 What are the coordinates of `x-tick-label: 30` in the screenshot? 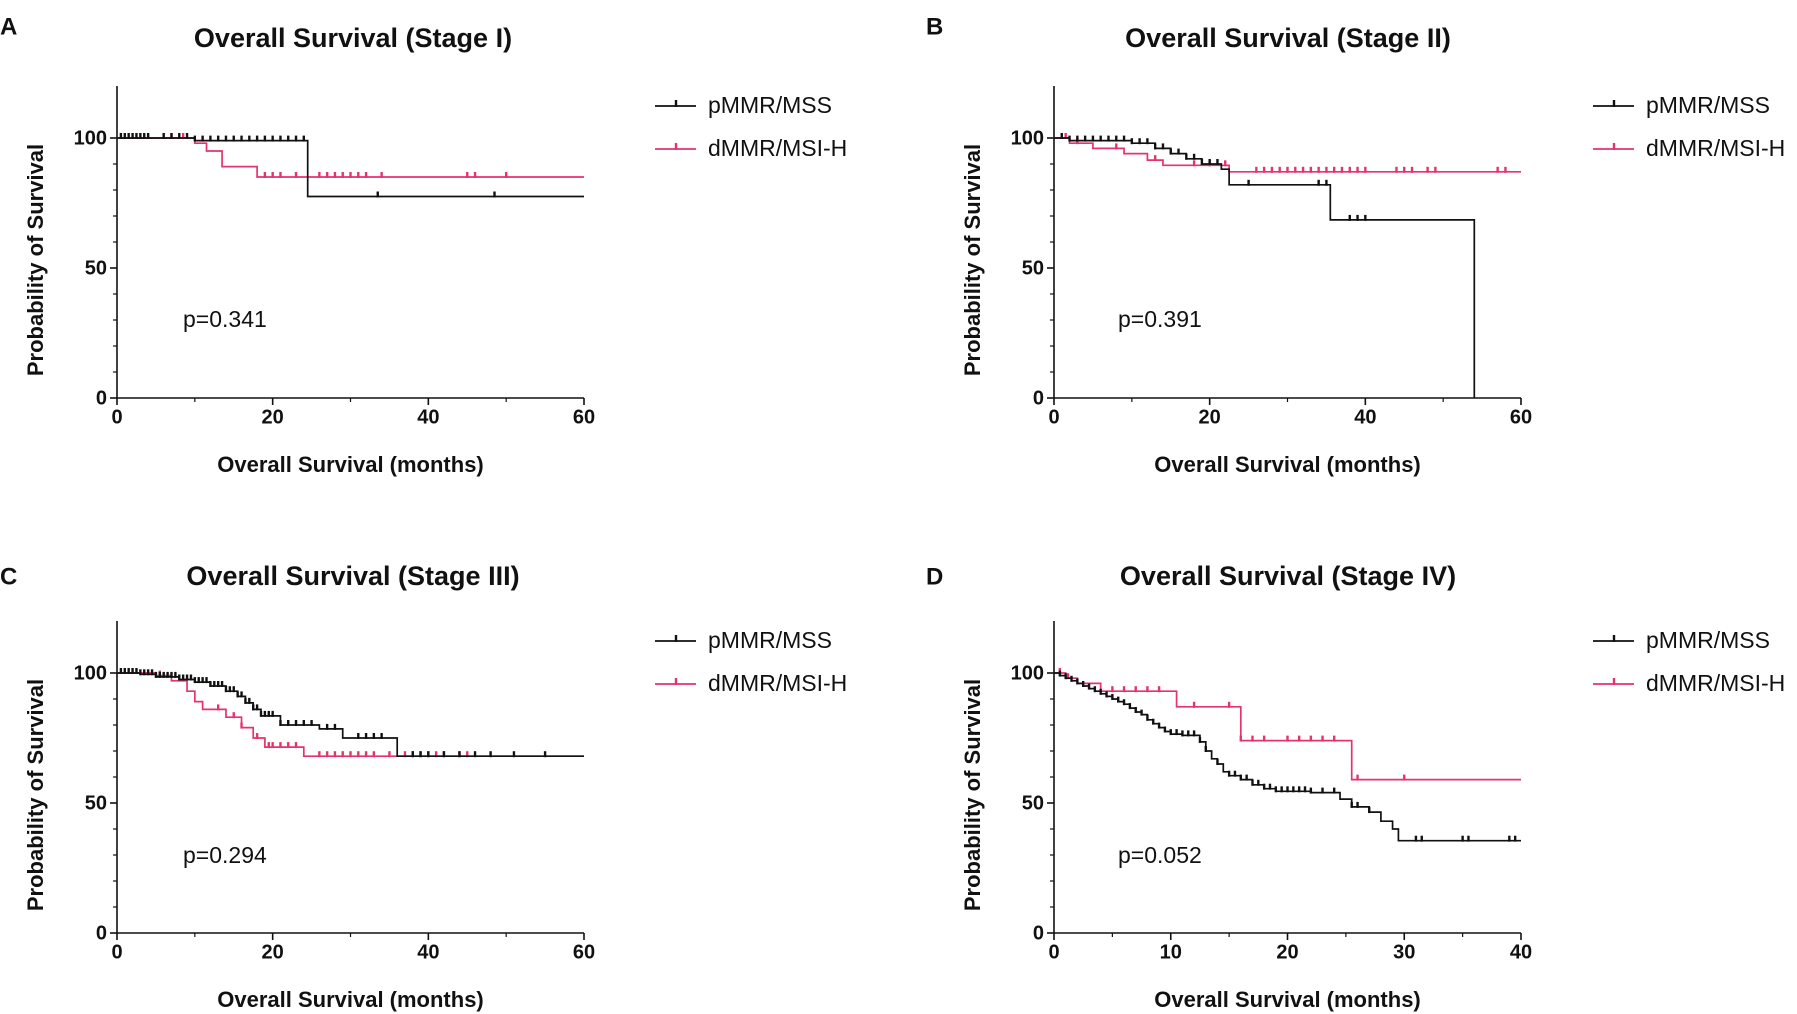 It's located at (1404, 952).